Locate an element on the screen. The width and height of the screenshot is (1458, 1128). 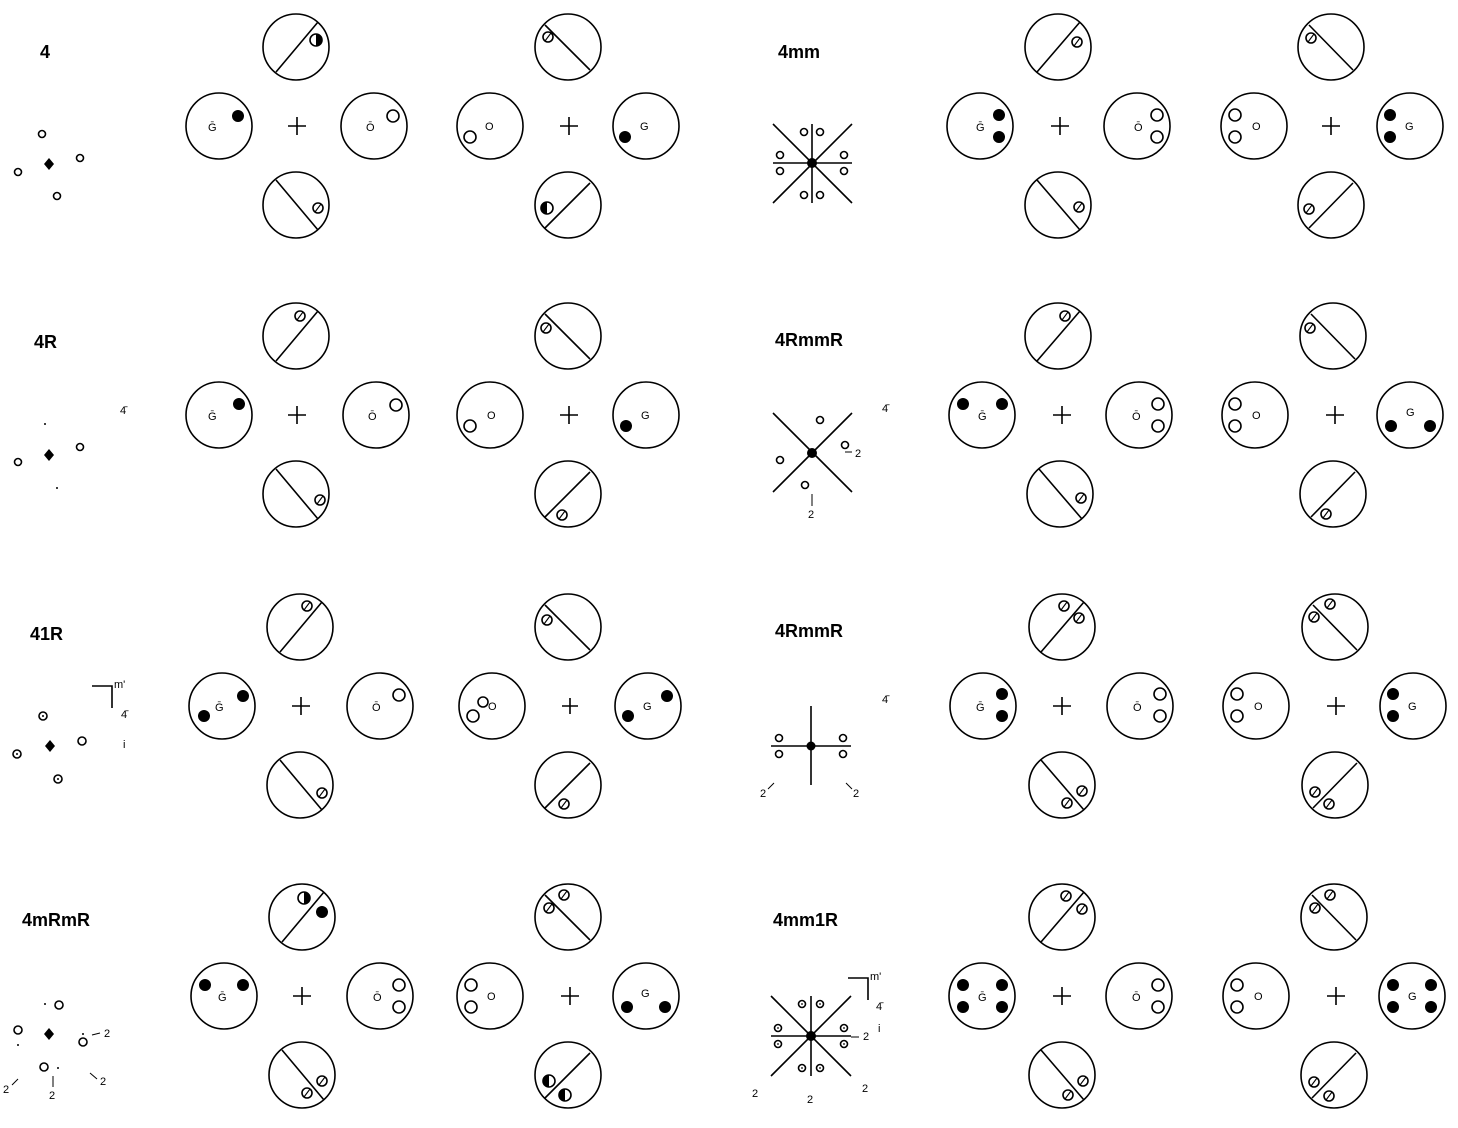
panel-4R: 4R 4̄ Ḡ Ō is located at coordinates (346, 415).